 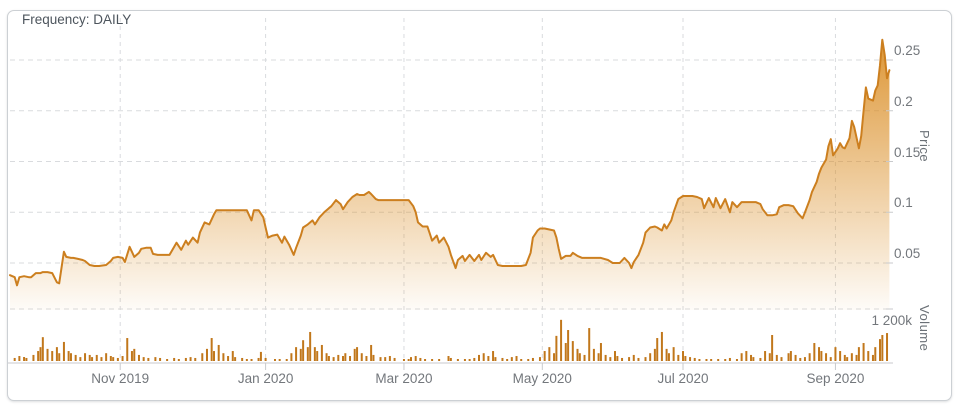 I want to click on volume-bars, so click(x=451, y=340).